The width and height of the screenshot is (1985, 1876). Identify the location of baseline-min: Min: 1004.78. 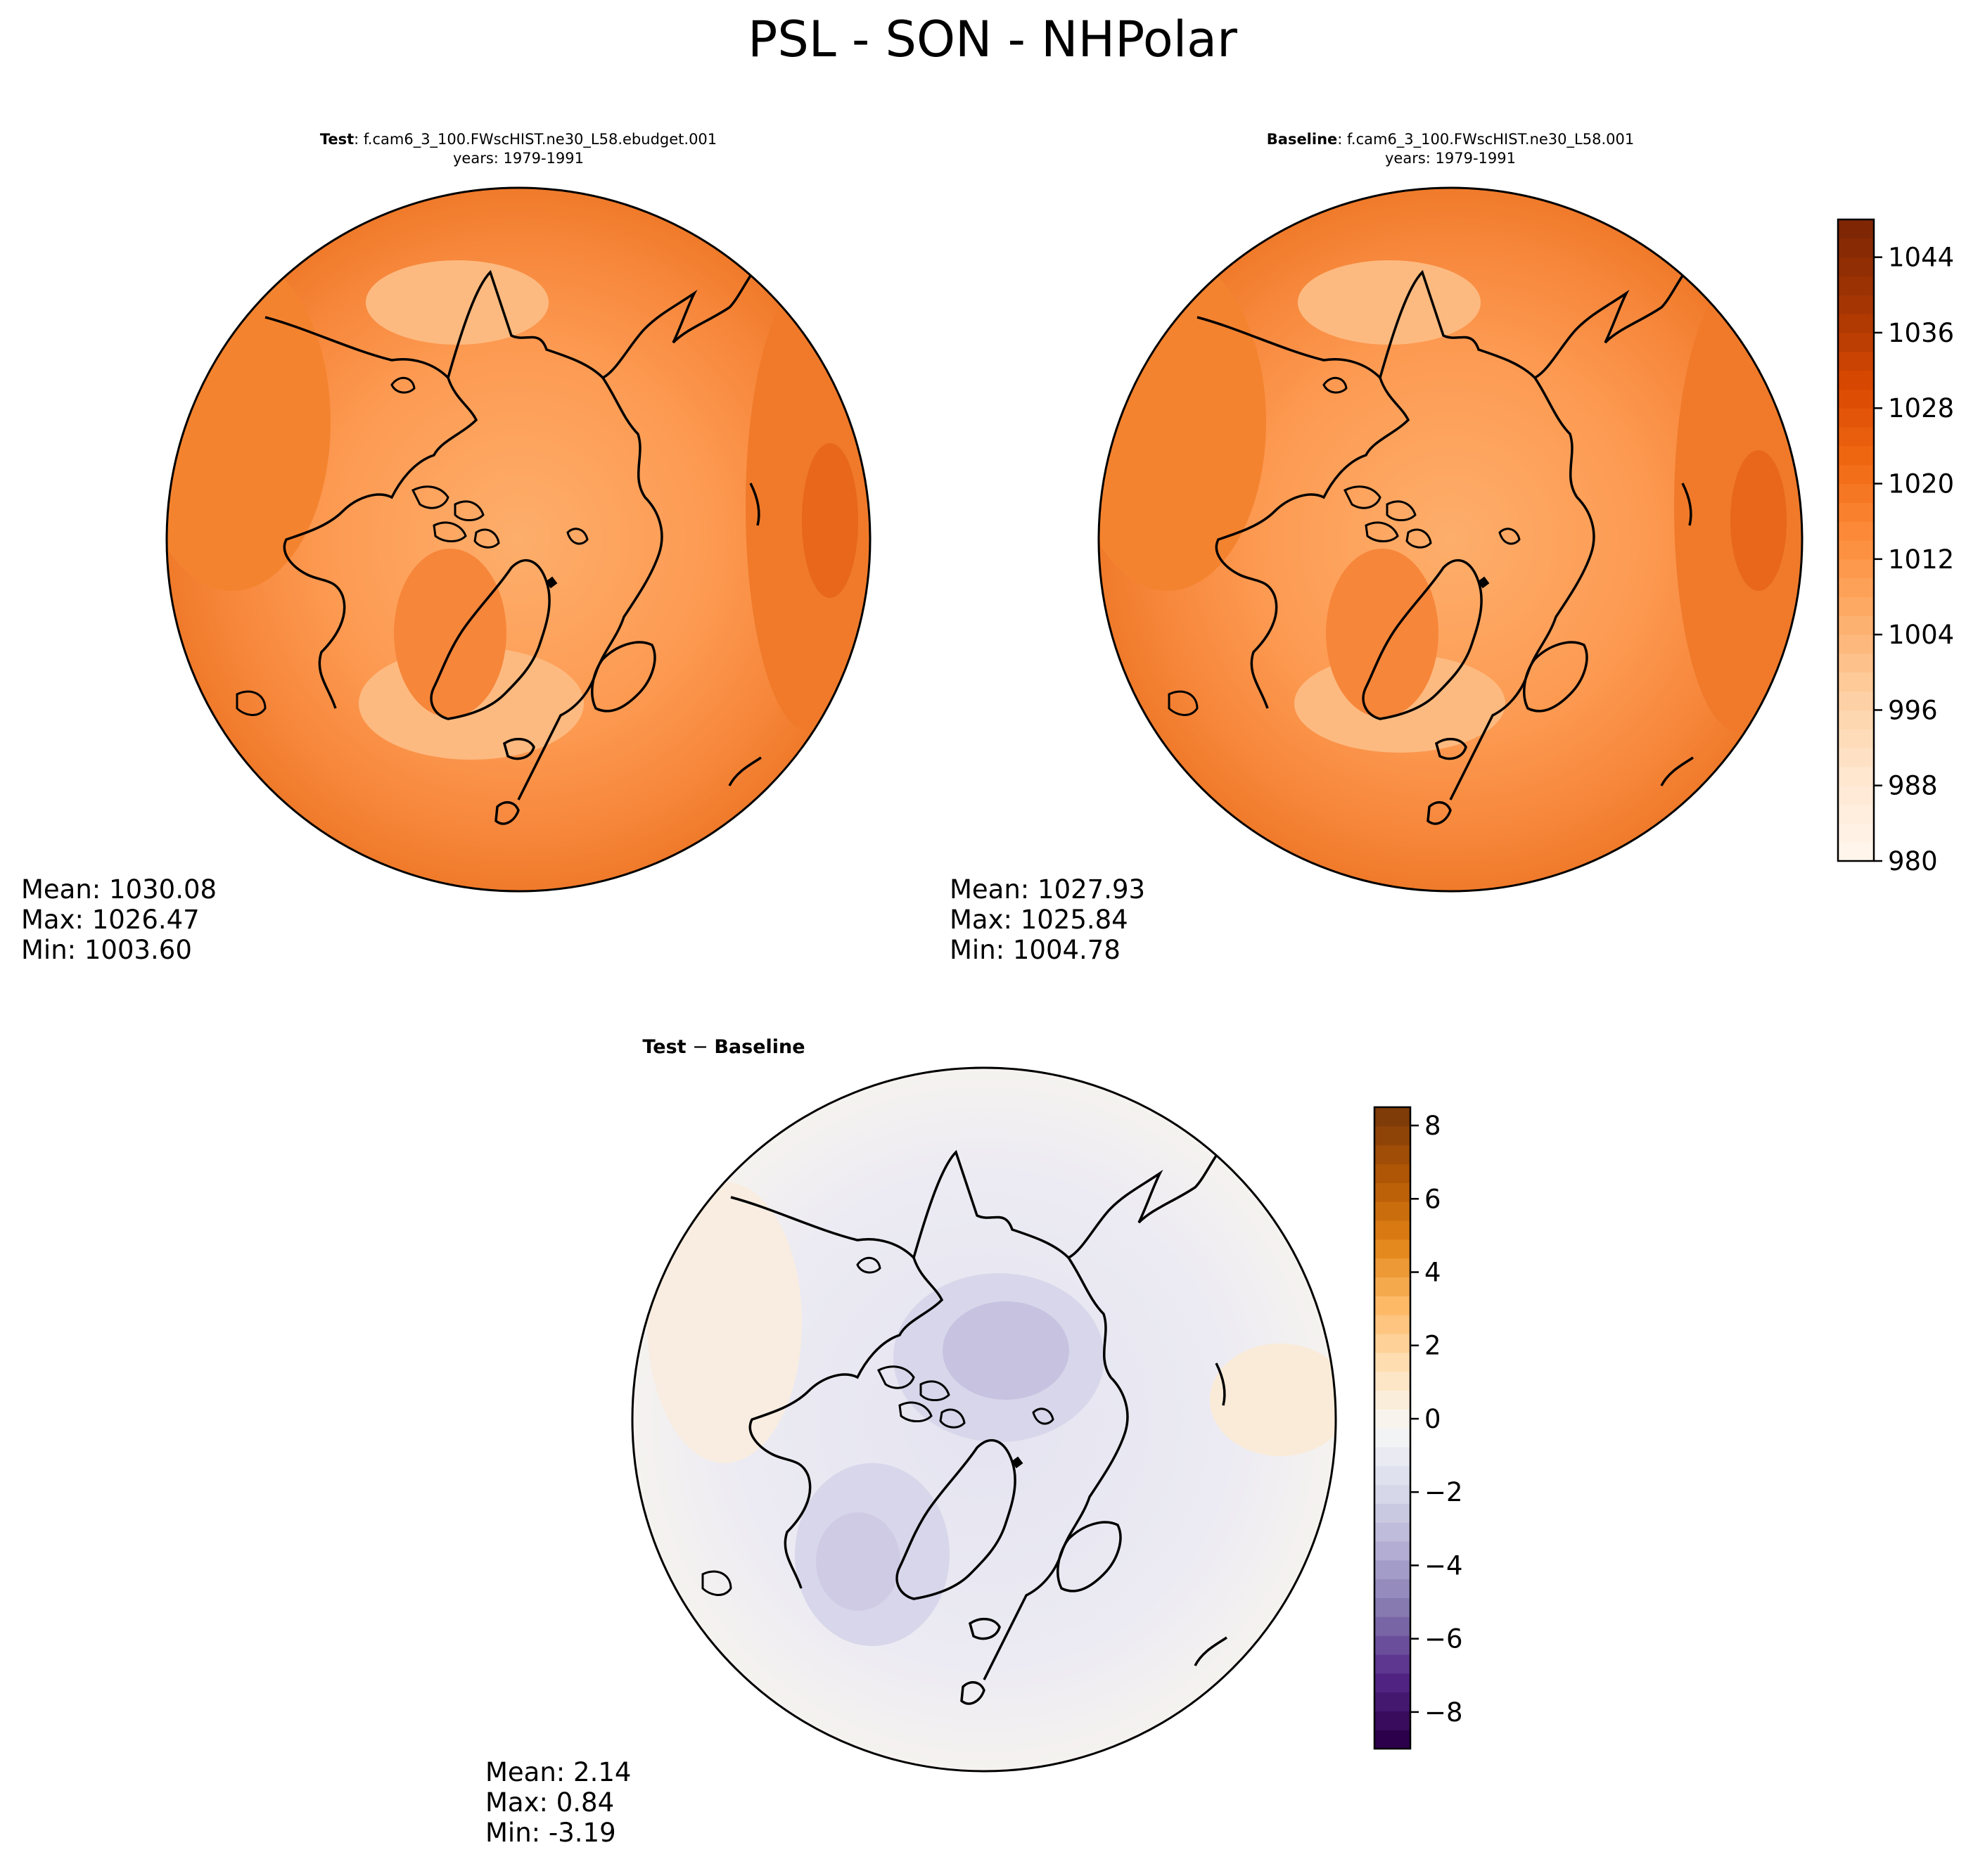
(1035, 950).